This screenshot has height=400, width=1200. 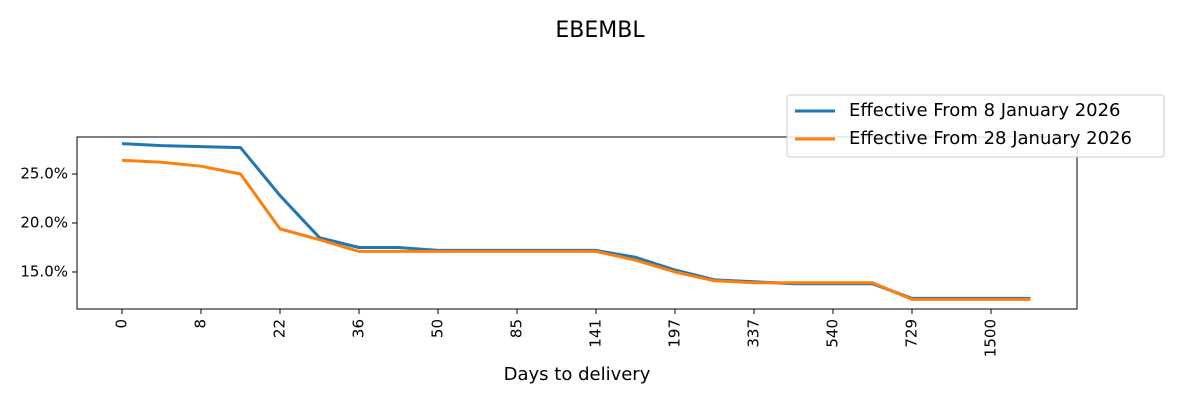 What do you see at coordinates (975, 126) in the screenshot?
I see `legend-box` at bounding box center [975, 126].